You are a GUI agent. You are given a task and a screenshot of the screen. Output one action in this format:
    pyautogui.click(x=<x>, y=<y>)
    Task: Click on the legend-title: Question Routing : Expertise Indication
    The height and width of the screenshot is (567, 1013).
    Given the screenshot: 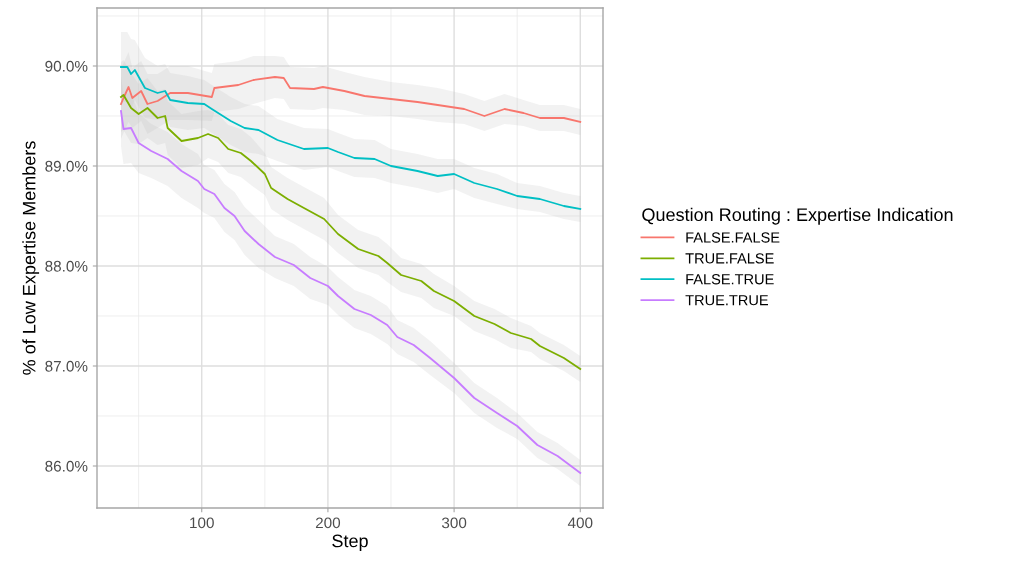 What is the action you would take?
    pyautogui.click(x=797, y=216)
    